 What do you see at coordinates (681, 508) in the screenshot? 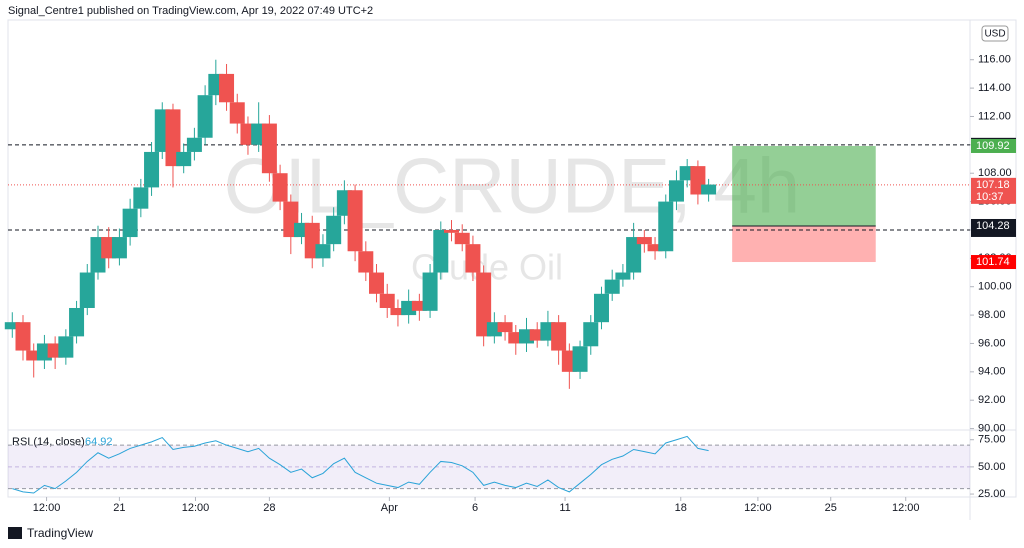
I see `x-tick-label: 18` at bounding box center [681, 508].